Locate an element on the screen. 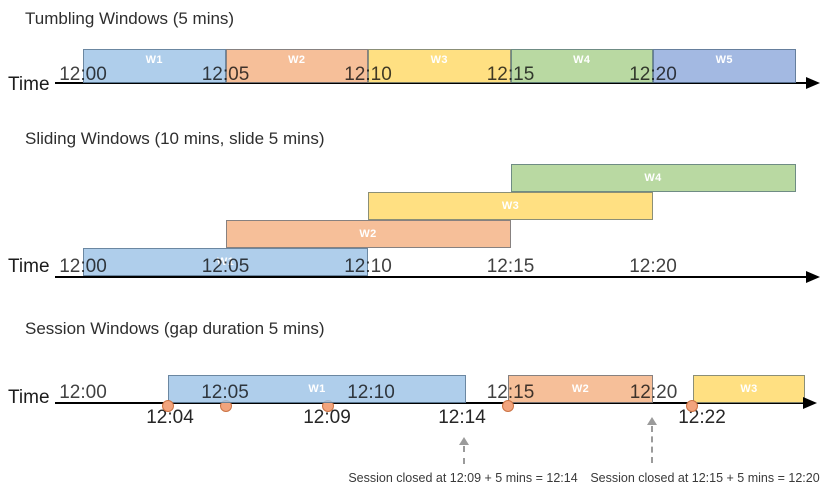  event-time-label: 12:22 is located at coordinates (702, 417).